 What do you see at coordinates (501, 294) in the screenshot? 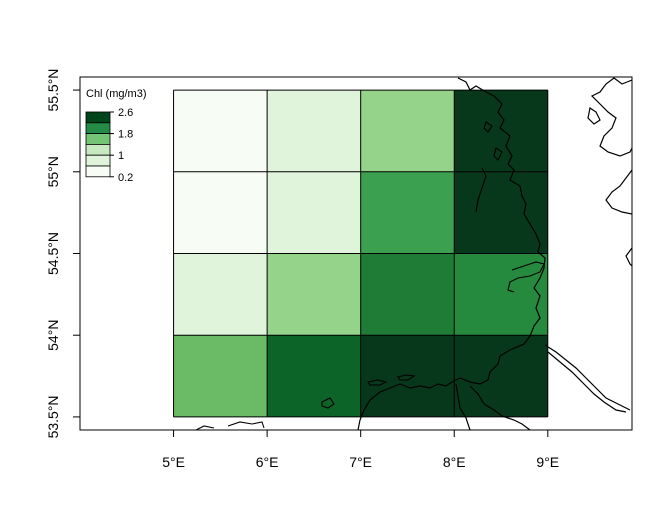
I see `heatmap-cell-r2-c3` at bounding box center [501, 294].